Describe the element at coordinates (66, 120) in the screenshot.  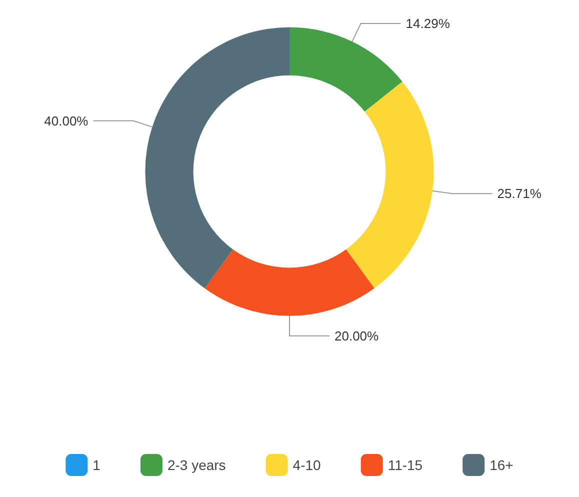
I see `data-label: 40.00%` at that location.